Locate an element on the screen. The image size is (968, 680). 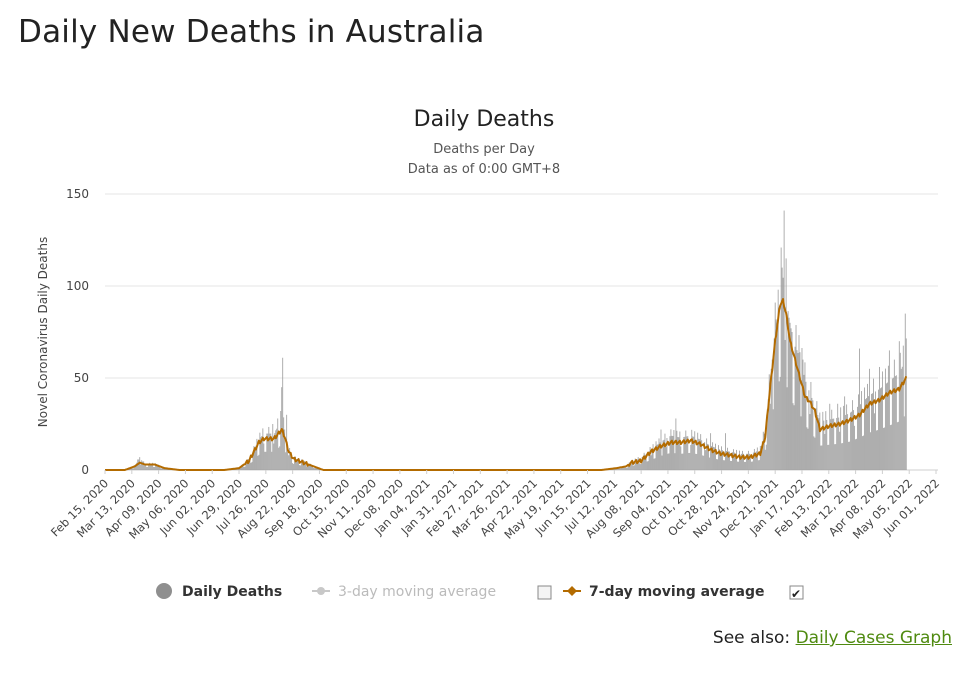
3day-checkbox is located at coordinates (544, 592).